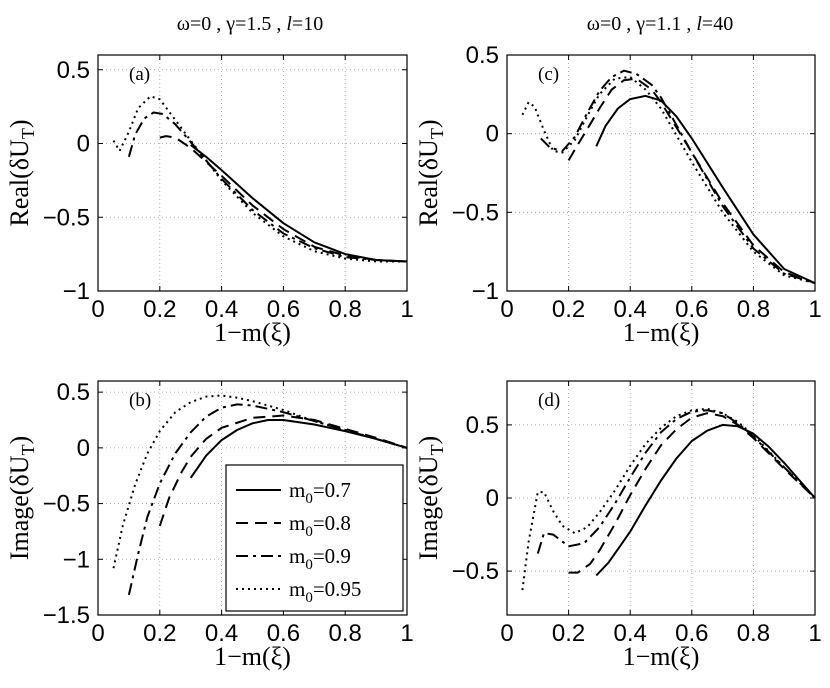  What do you see at coordinates (548, 74) in the screenshot?
I see `panel-tag: (c)` at bounding box center [548, 74].